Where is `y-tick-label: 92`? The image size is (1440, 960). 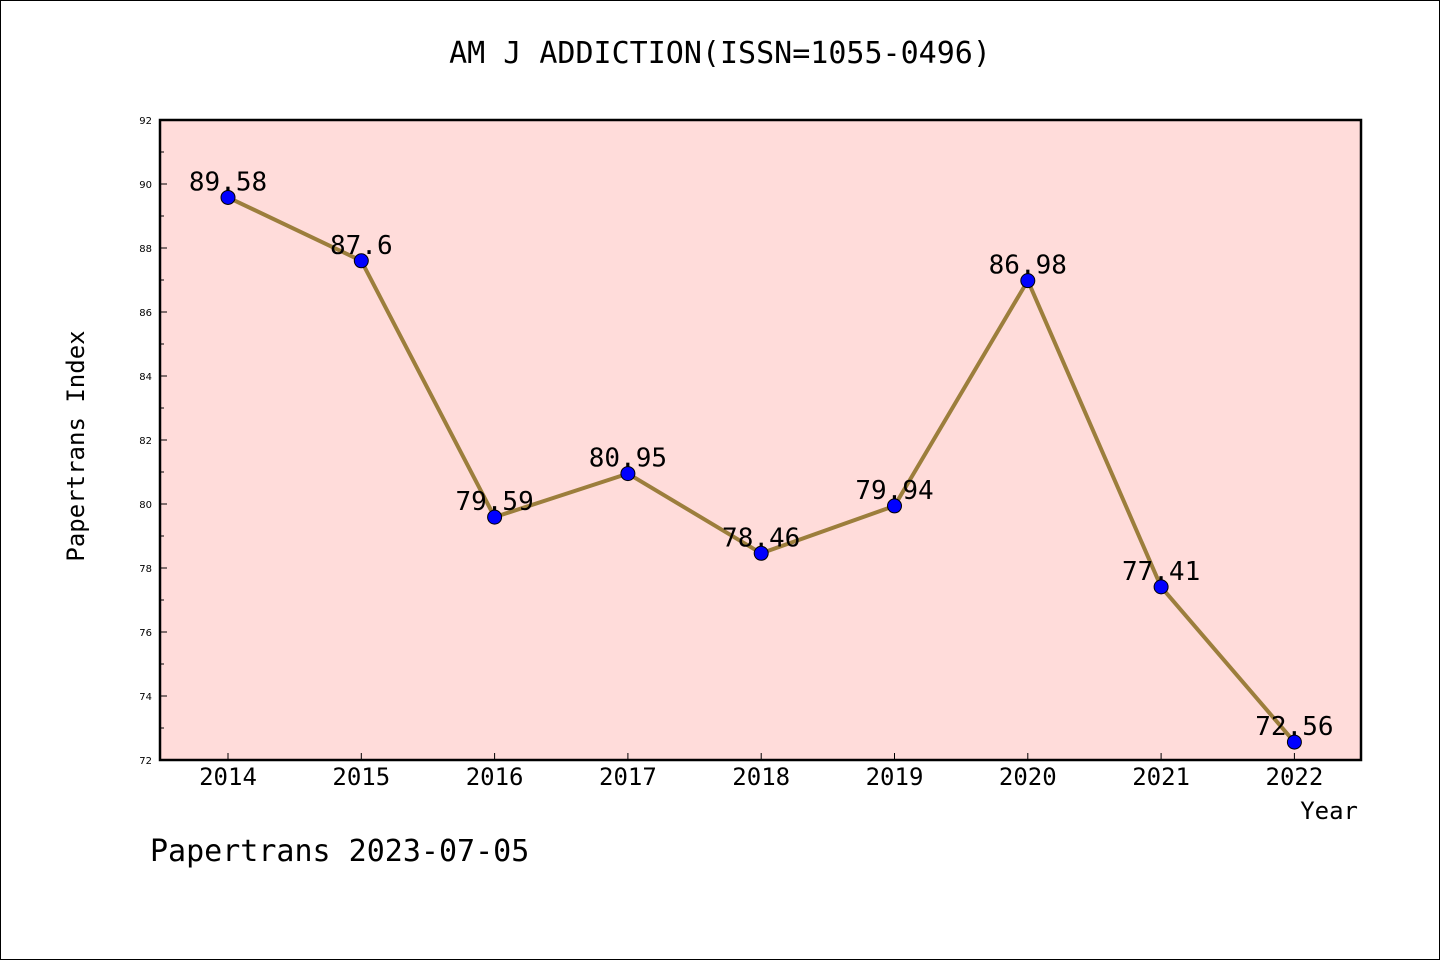 y-tick-label: 92 is located at coordinates (145, 121).